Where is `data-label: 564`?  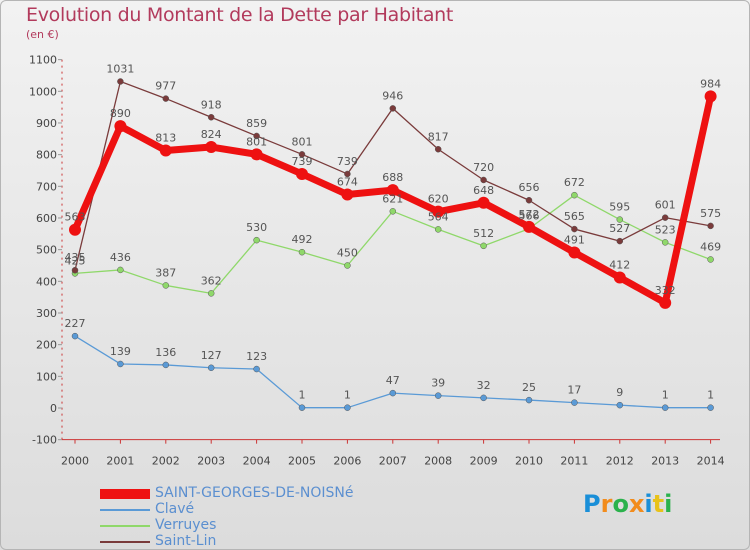
data-label: 564 is located at coordinates (438, 216).